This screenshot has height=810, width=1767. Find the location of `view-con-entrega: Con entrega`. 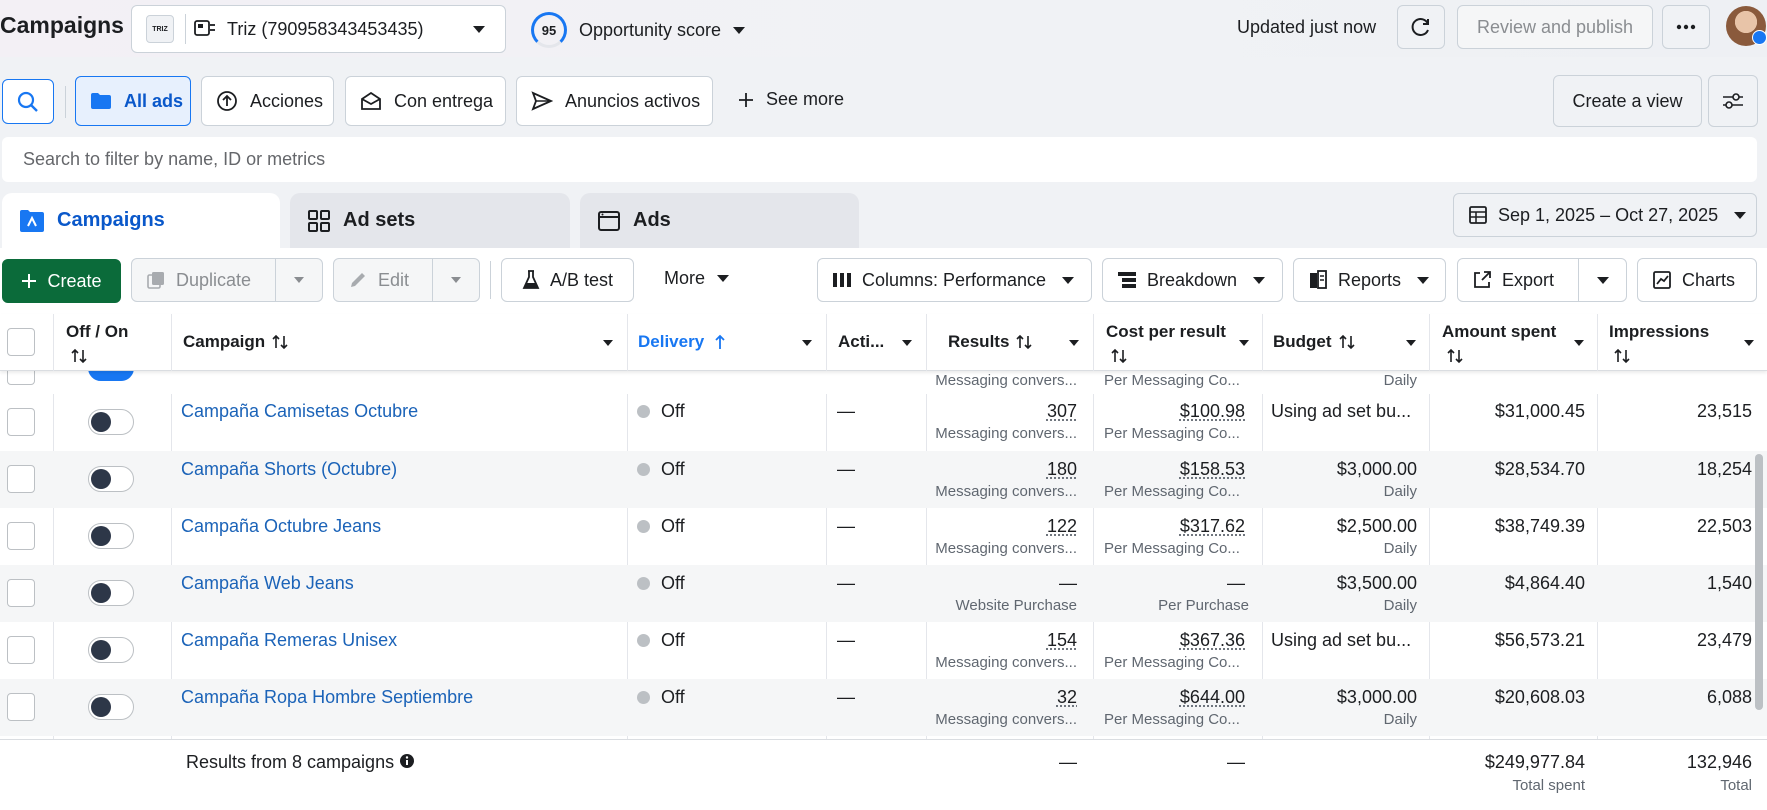

view-con-entrega: Con entrega is located at coordinates (425, 101).